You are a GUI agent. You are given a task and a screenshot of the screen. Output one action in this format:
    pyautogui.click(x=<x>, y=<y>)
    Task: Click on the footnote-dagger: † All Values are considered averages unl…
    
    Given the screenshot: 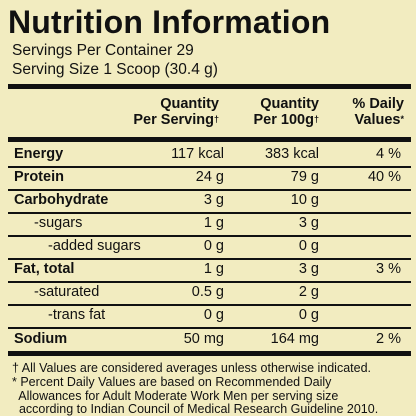 What is the action you would take?
    pyautogui.click(x=192, y=368)
    